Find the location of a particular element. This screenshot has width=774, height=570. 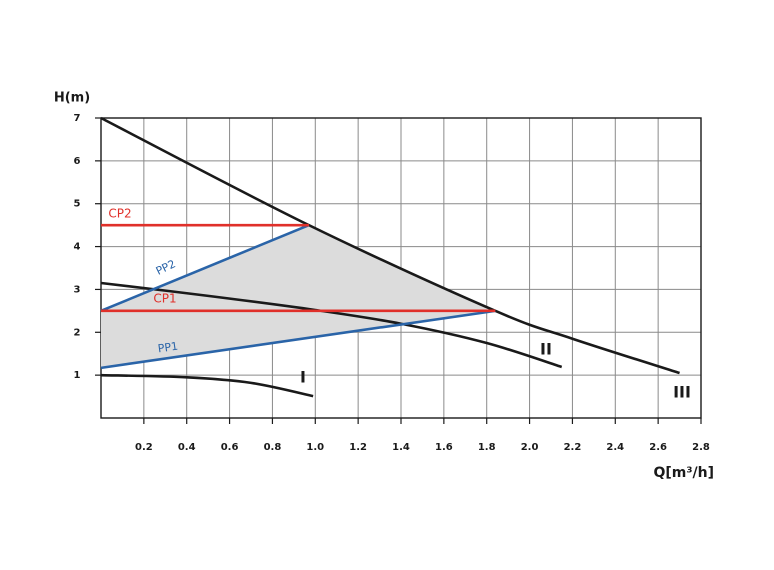

x-tick-label: 2.4 is located at coordinates (615, 447).